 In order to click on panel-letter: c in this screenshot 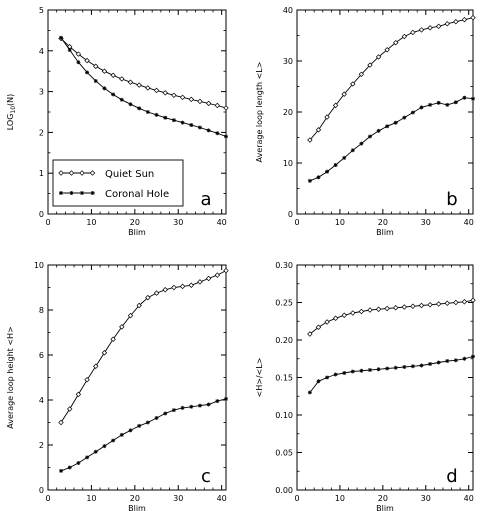, I will do `click(206, 476)`.